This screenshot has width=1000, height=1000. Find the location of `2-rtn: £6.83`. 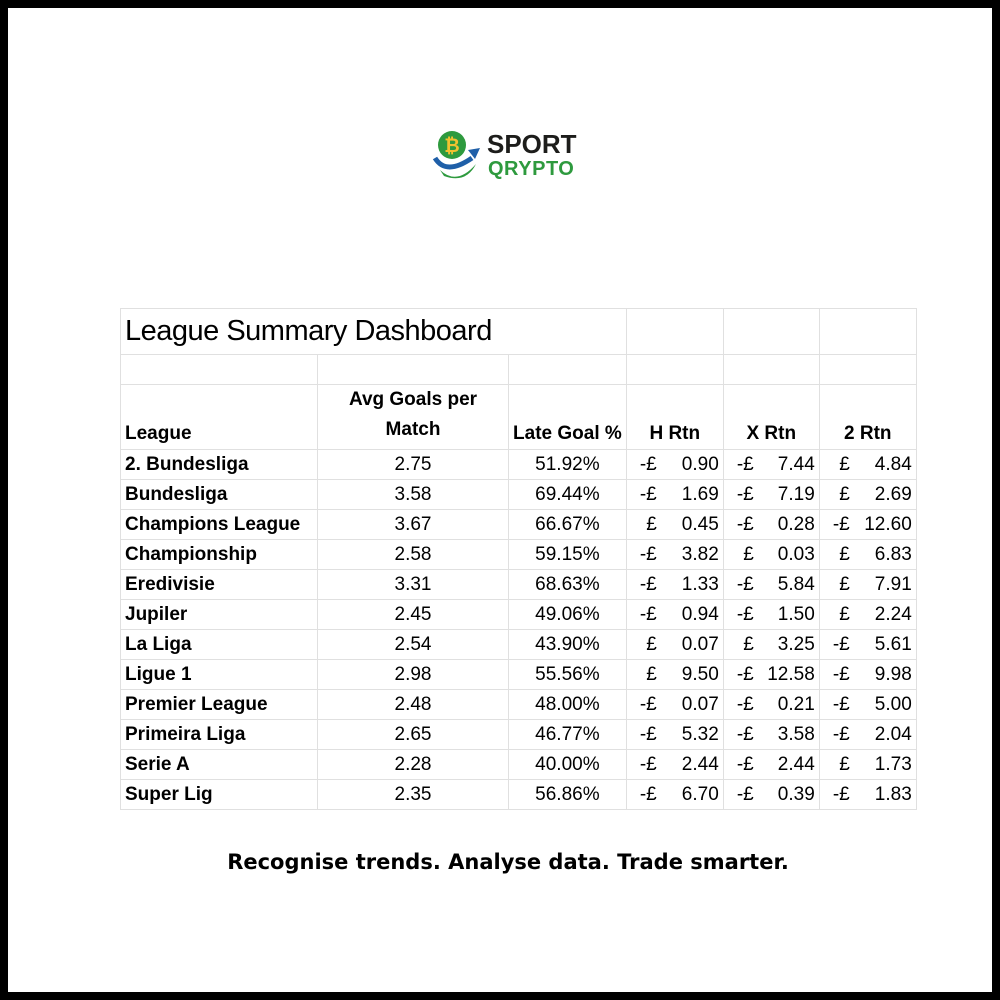

2-rtn: £6.83 is located at coordinates (867, 554).